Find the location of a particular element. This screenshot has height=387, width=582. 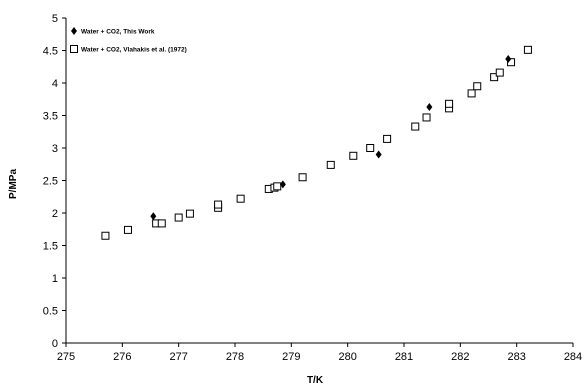

x-tick-label: 277 is located at coordinates (178, 357).